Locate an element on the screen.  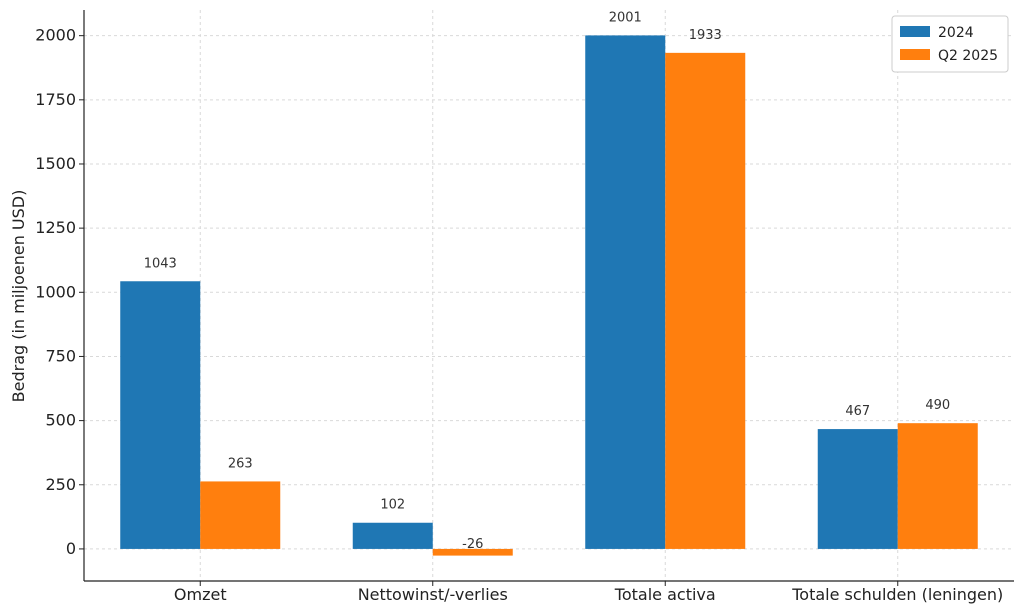
data-label: 1043 is located at coordinates (160, 263).